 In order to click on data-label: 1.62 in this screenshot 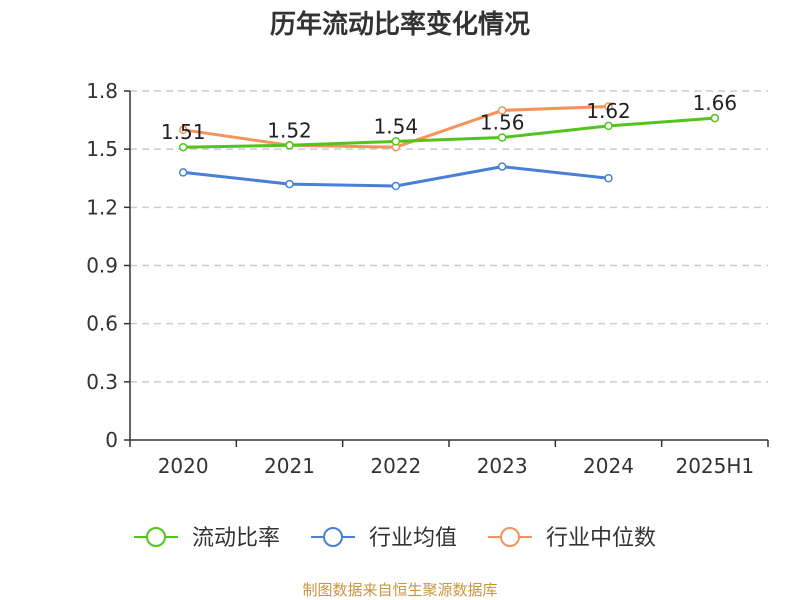, I will do `click(608, 111)`.